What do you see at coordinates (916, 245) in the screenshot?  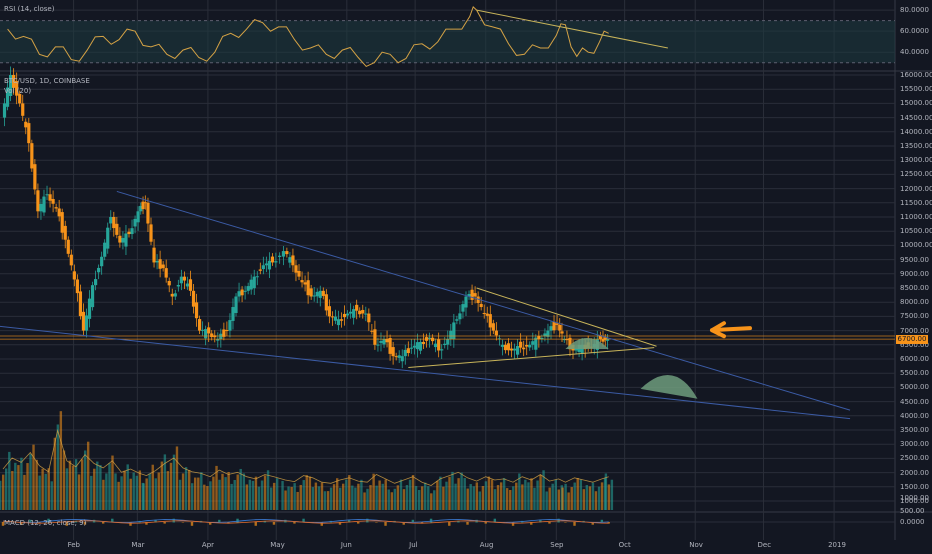 I see `price-tick-label: 10000.00` at bounding box center [916, 245].